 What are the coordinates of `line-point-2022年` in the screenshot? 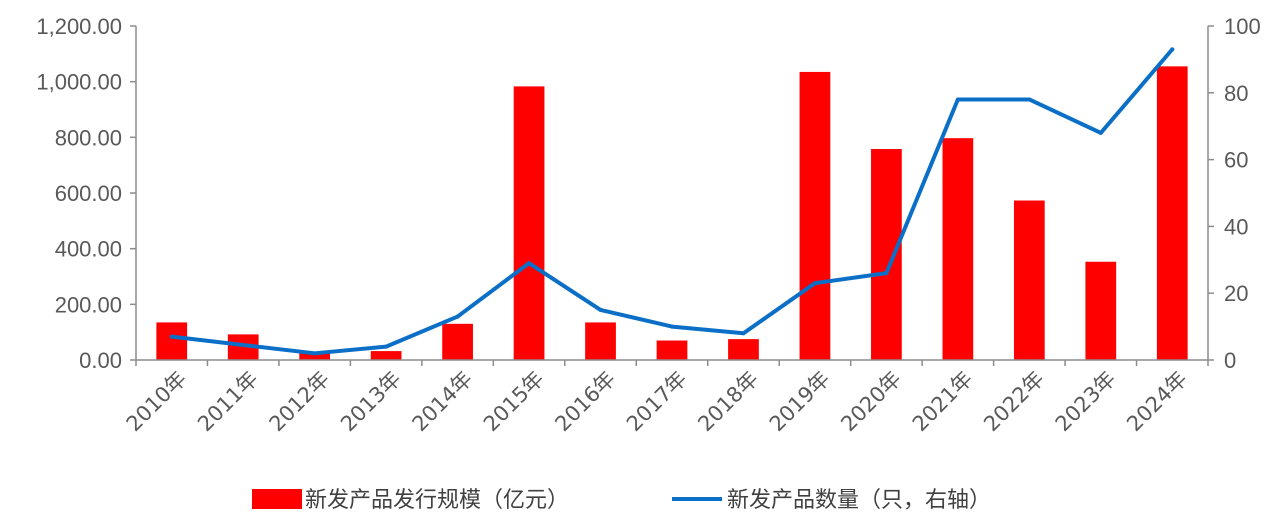 It's located at (1029, 99).